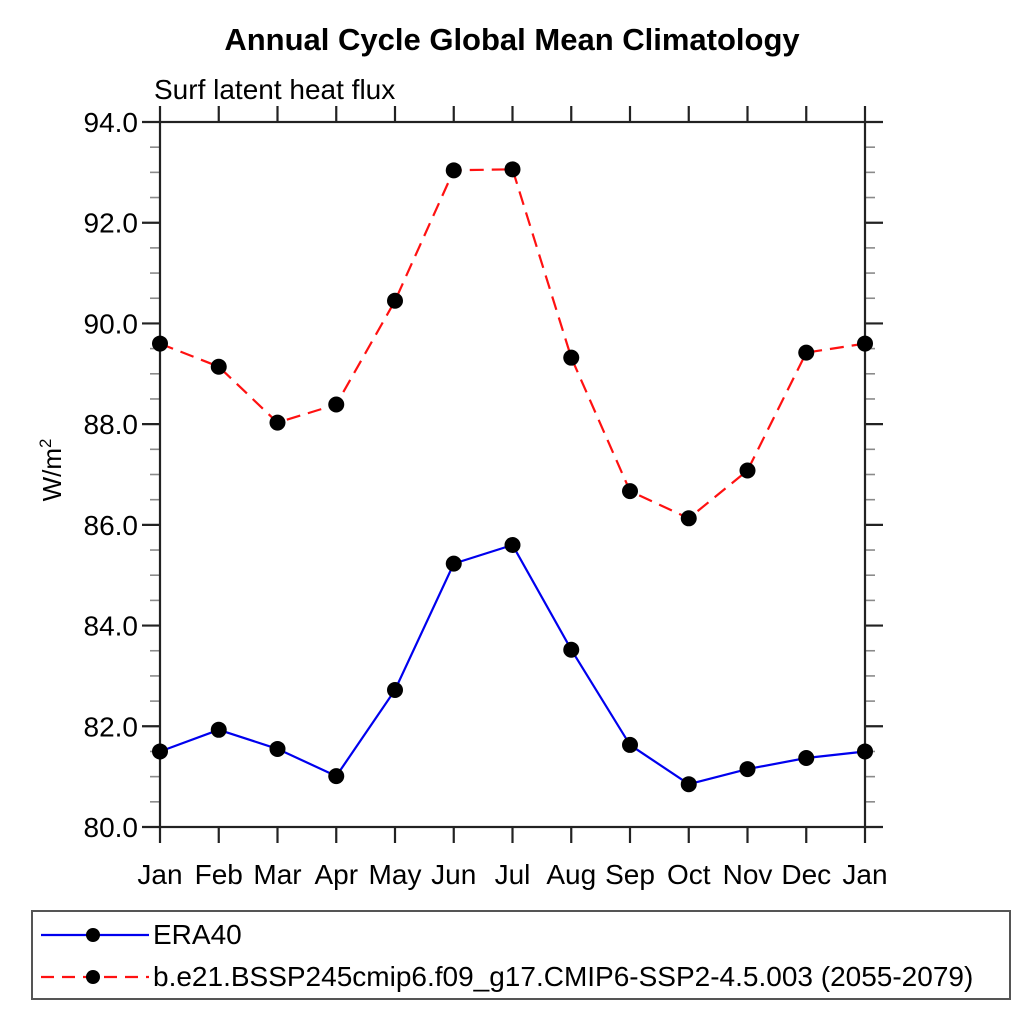  Describe the element at coordinates (111, 827) in the screenshot. I see `y-tick-label: 80.0` at that location.